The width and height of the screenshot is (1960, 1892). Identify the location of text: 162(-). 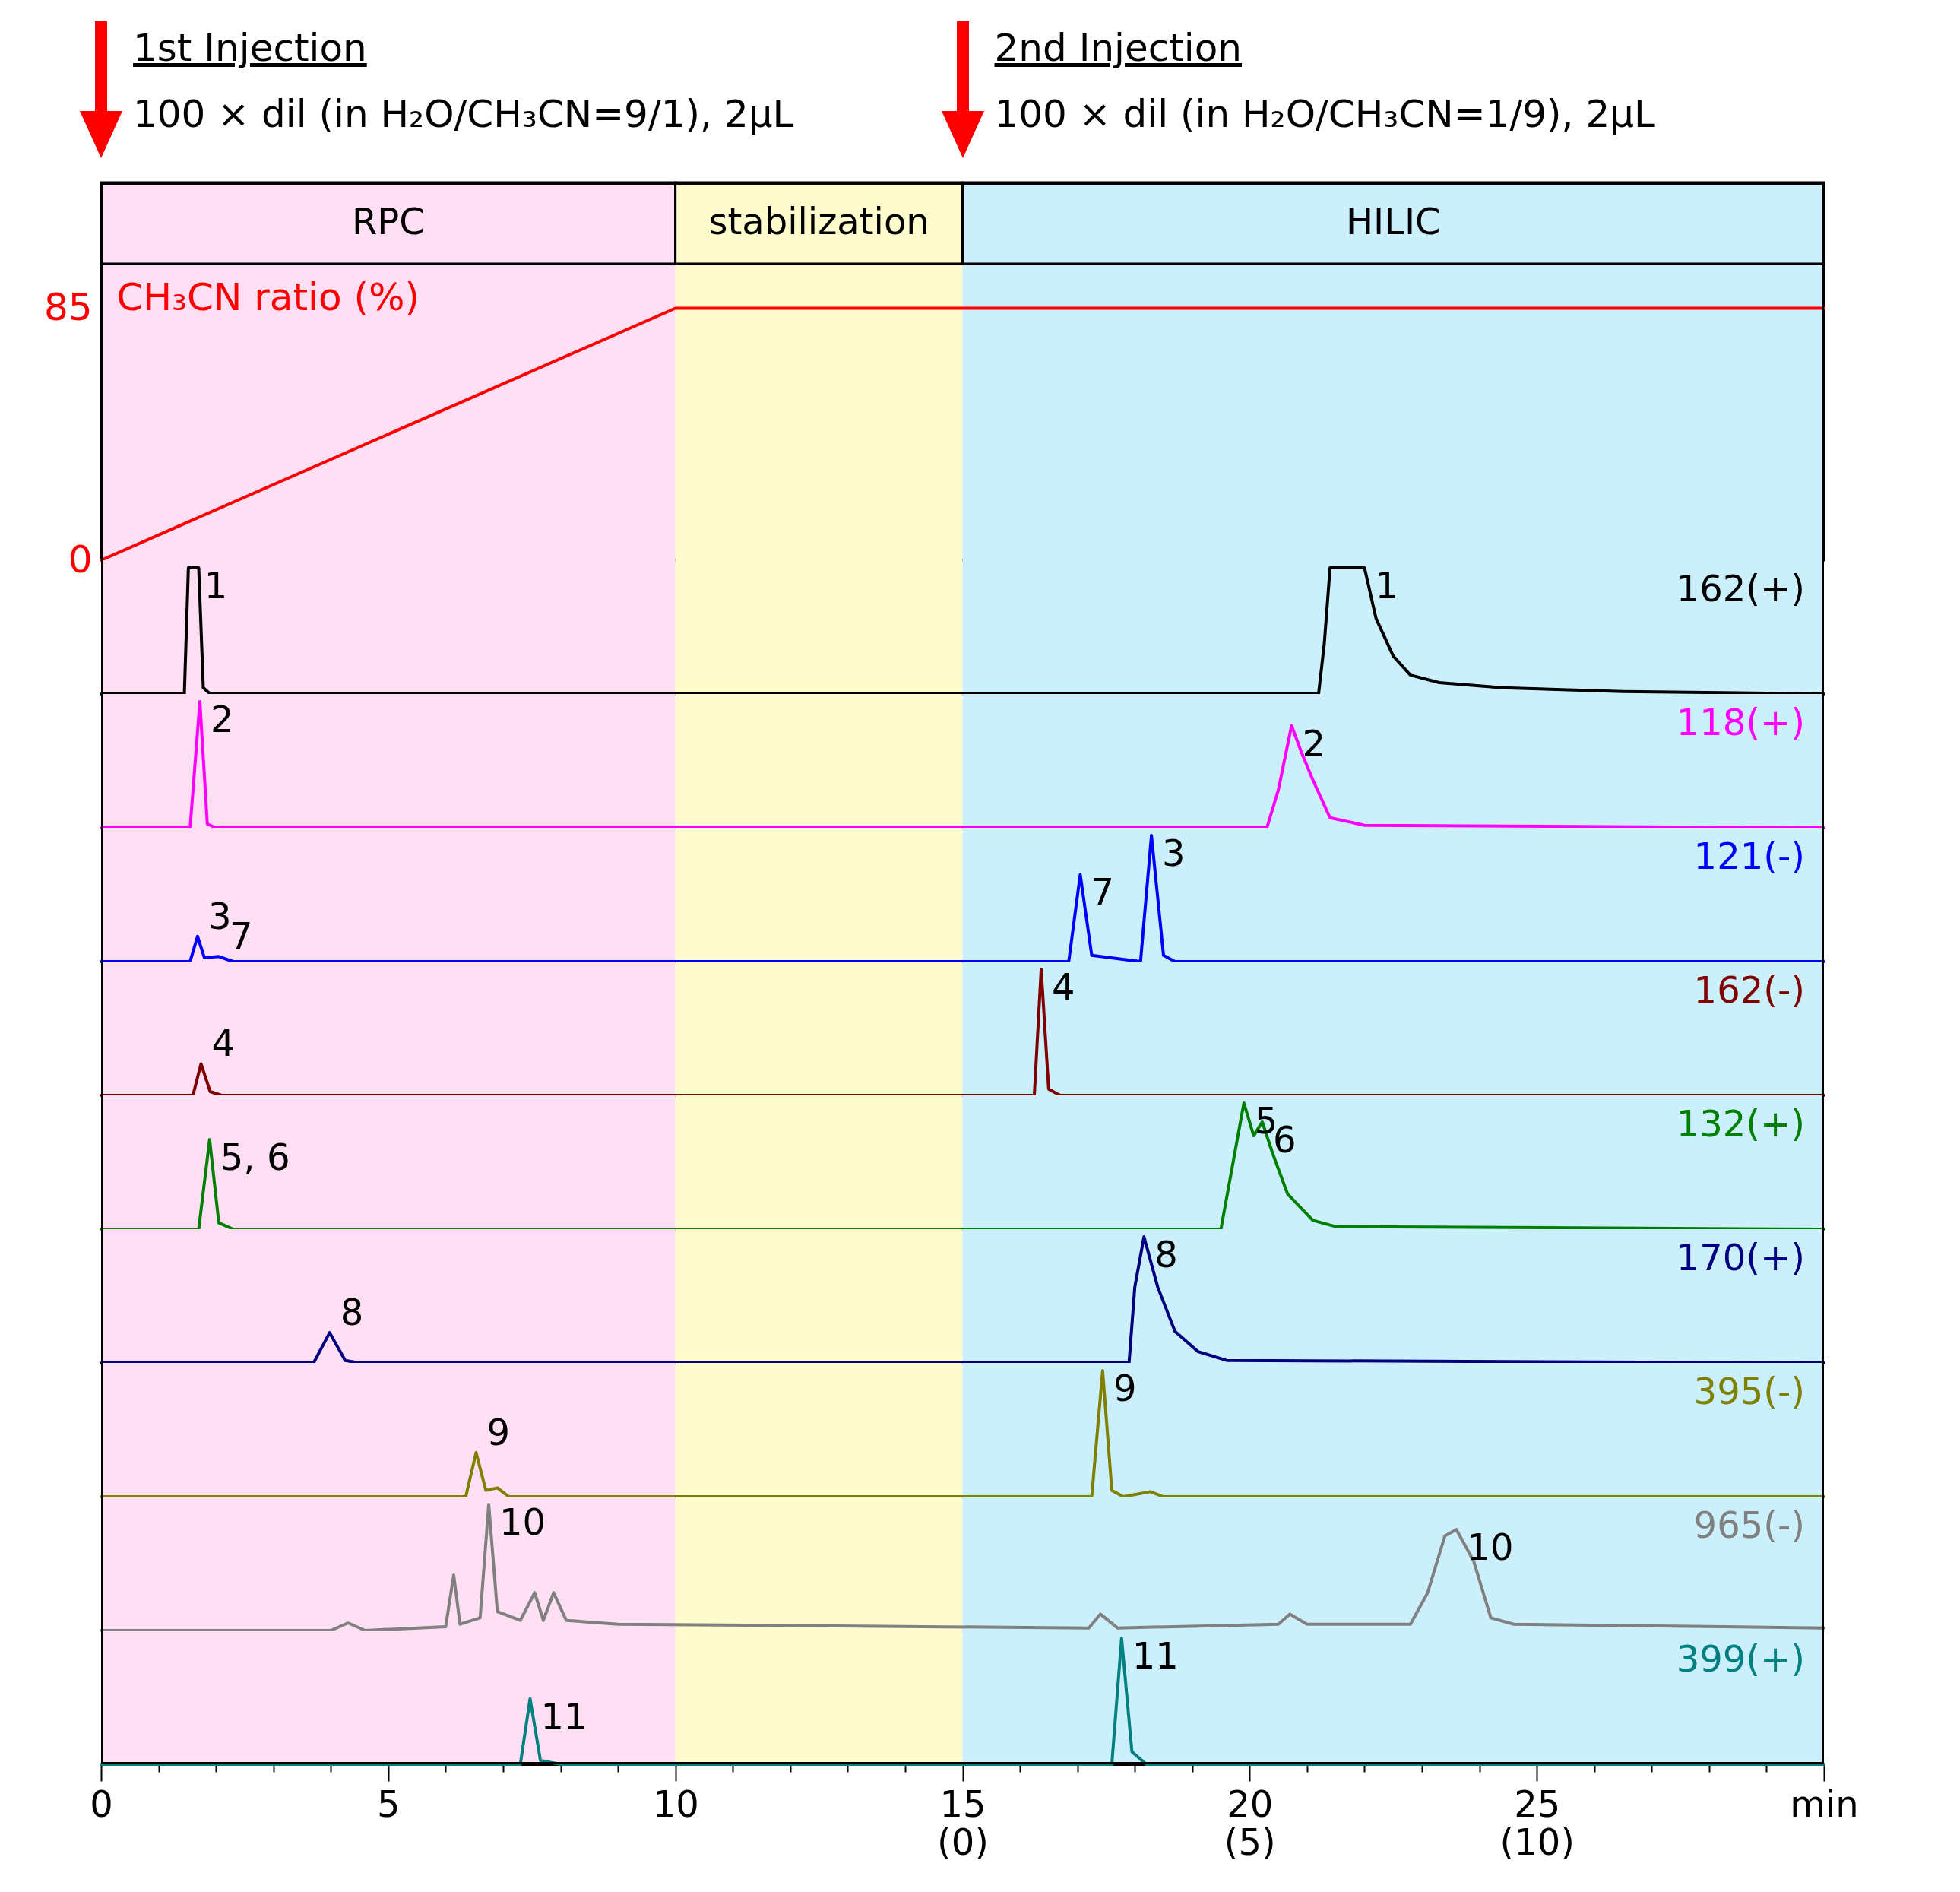
(1749, 989).